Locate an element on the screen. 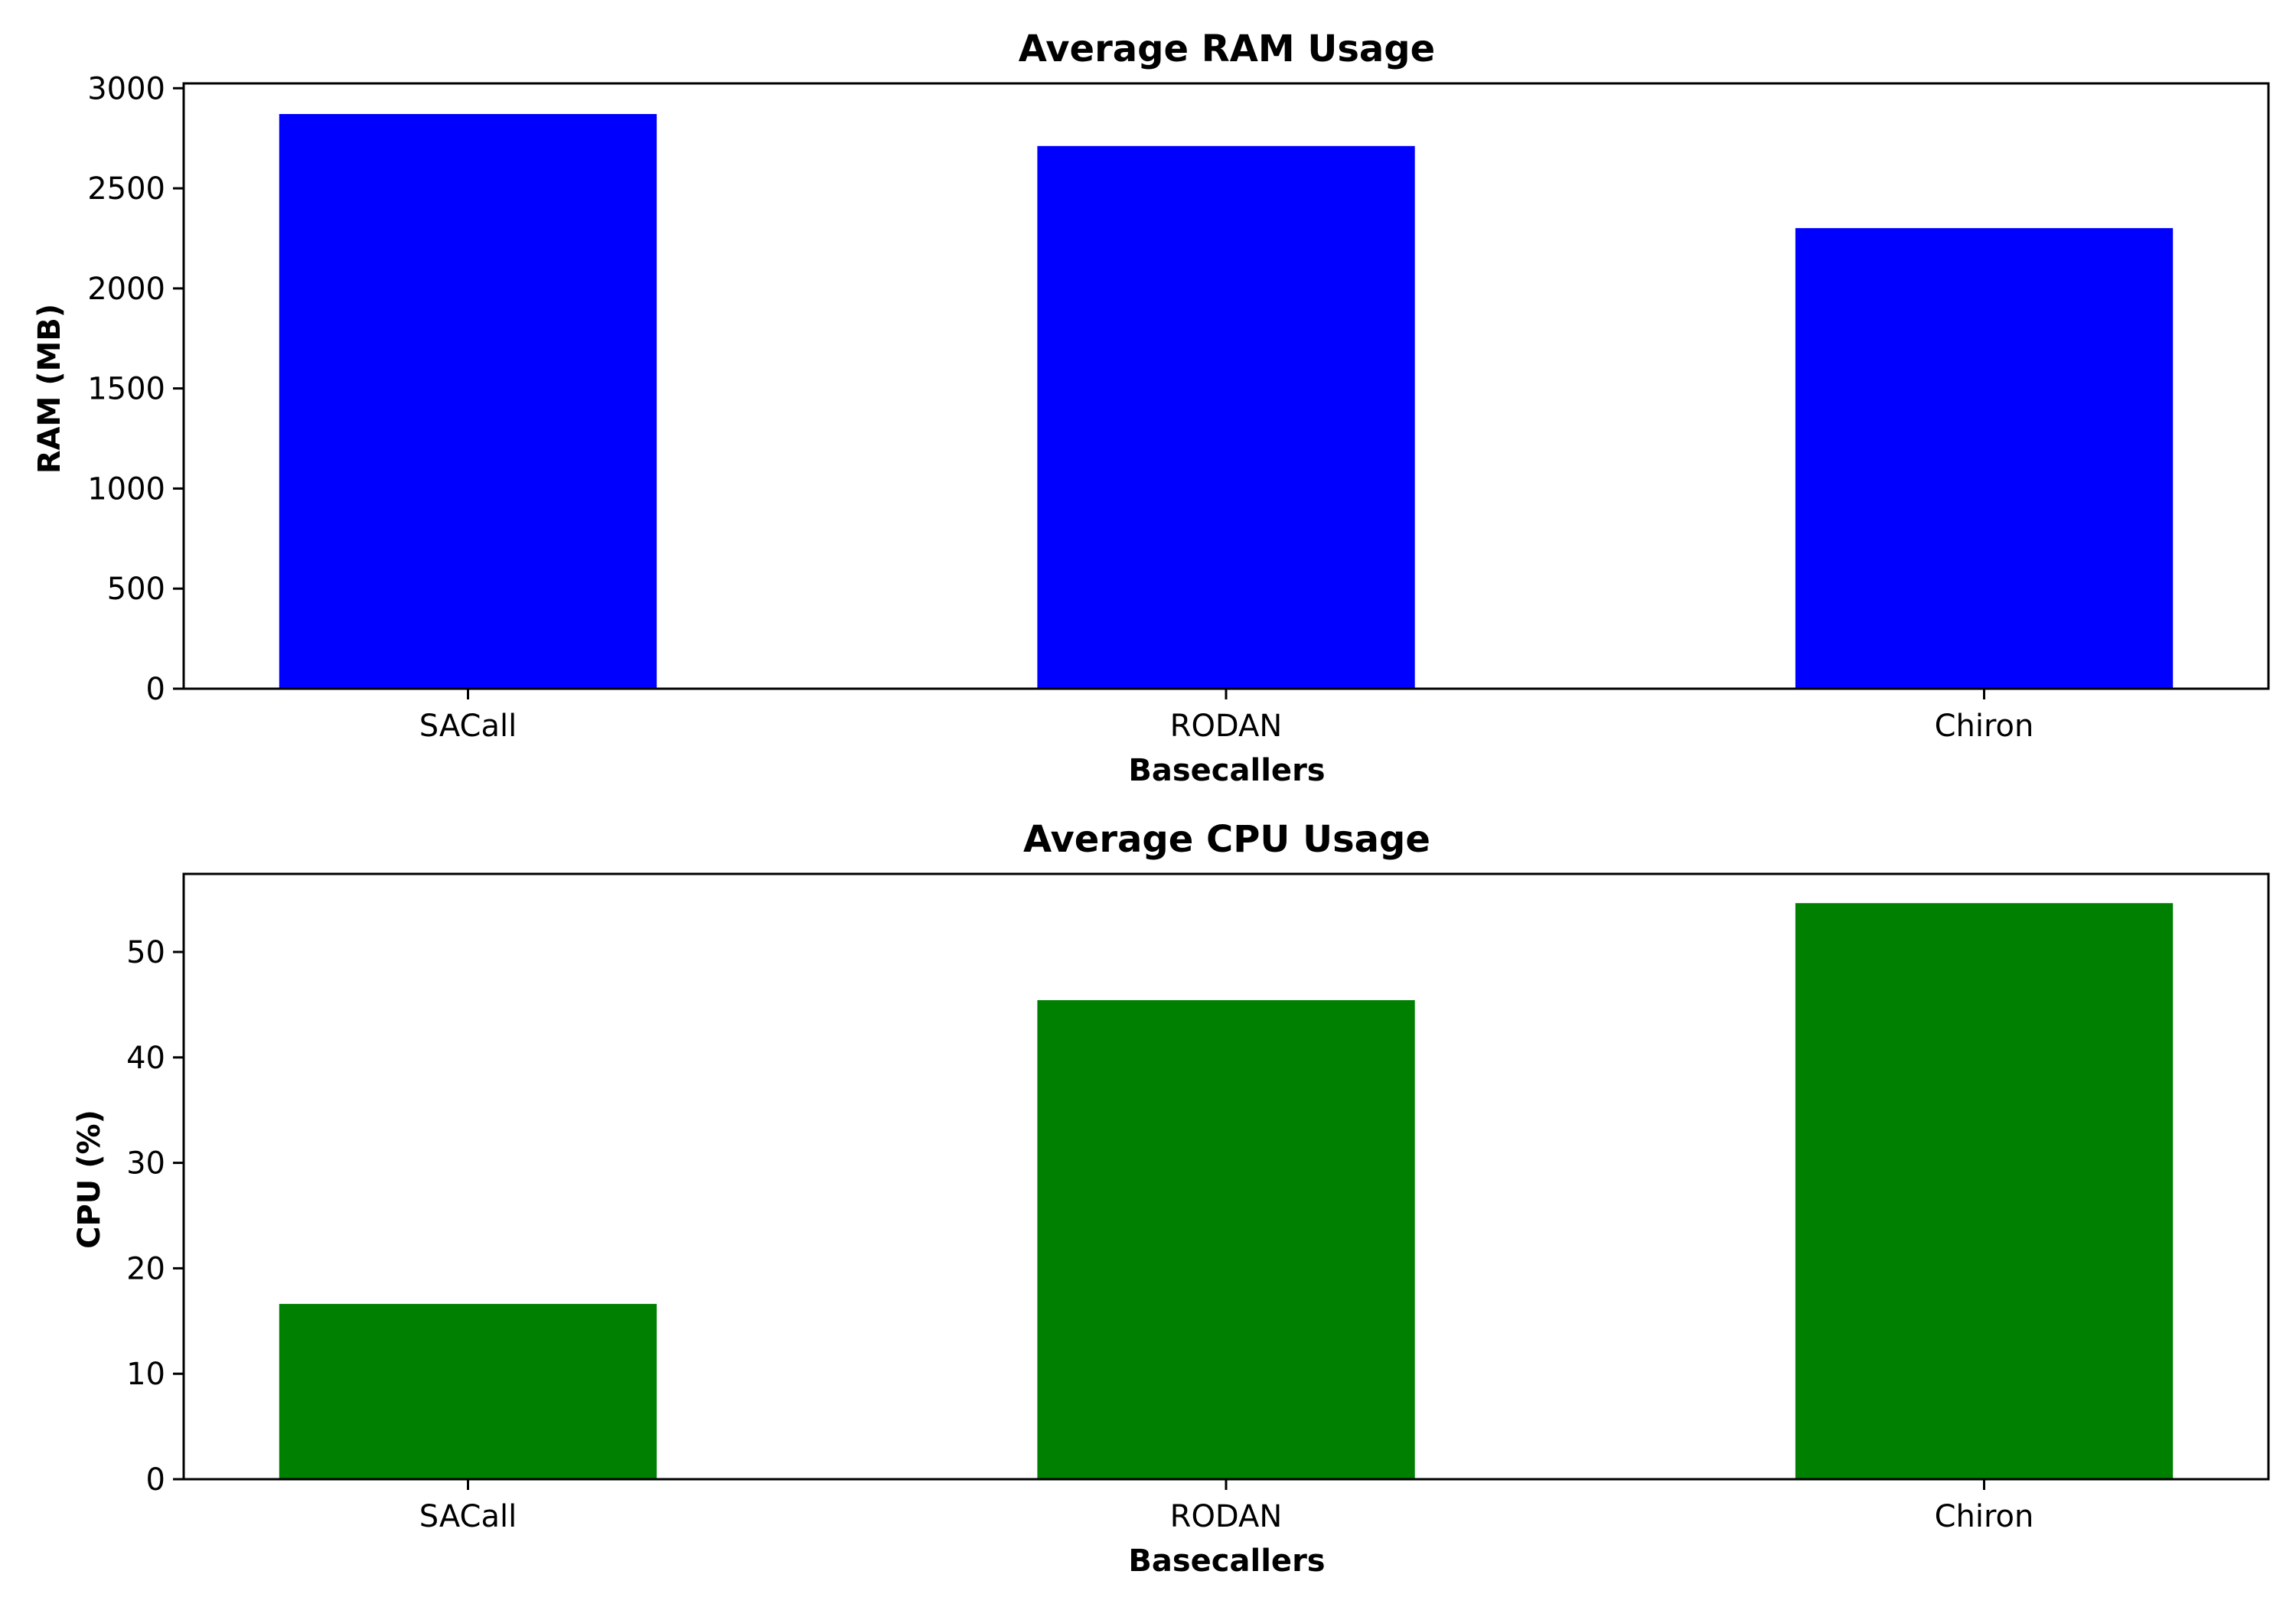 Image resolution: width=2296 pixels, height=1607 pixels. cpu-y-axis-label: CPU (%) is located at coordinates (89, 1179).